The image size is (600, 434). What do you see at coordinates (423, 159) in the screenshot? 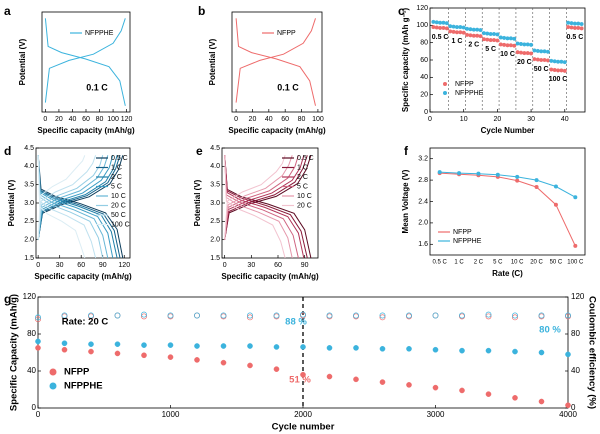
I see `y-tick-label: 3.2` at bounding box center [423, 159].